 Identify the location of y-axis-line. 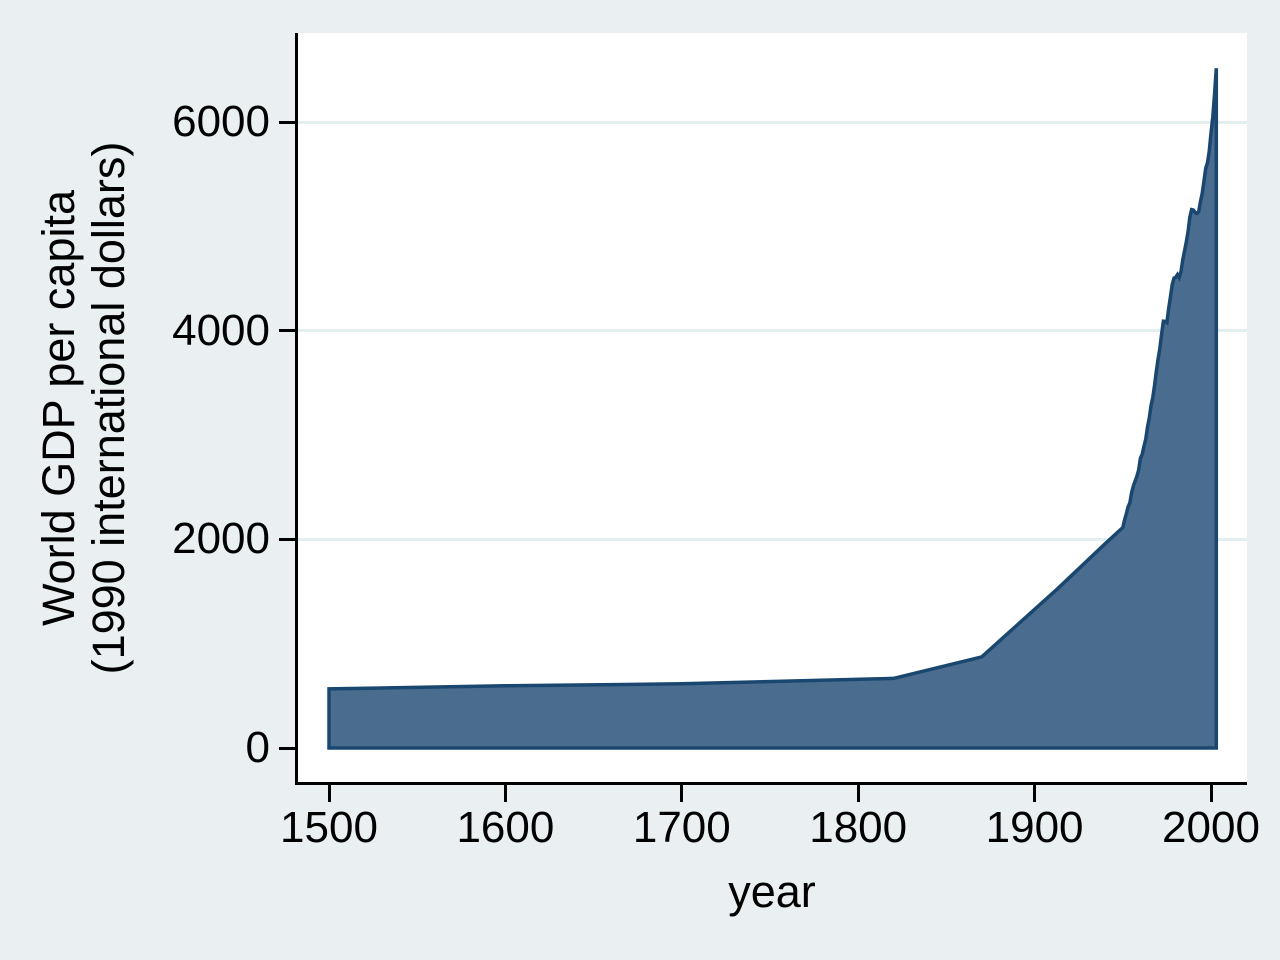
(296, 409).